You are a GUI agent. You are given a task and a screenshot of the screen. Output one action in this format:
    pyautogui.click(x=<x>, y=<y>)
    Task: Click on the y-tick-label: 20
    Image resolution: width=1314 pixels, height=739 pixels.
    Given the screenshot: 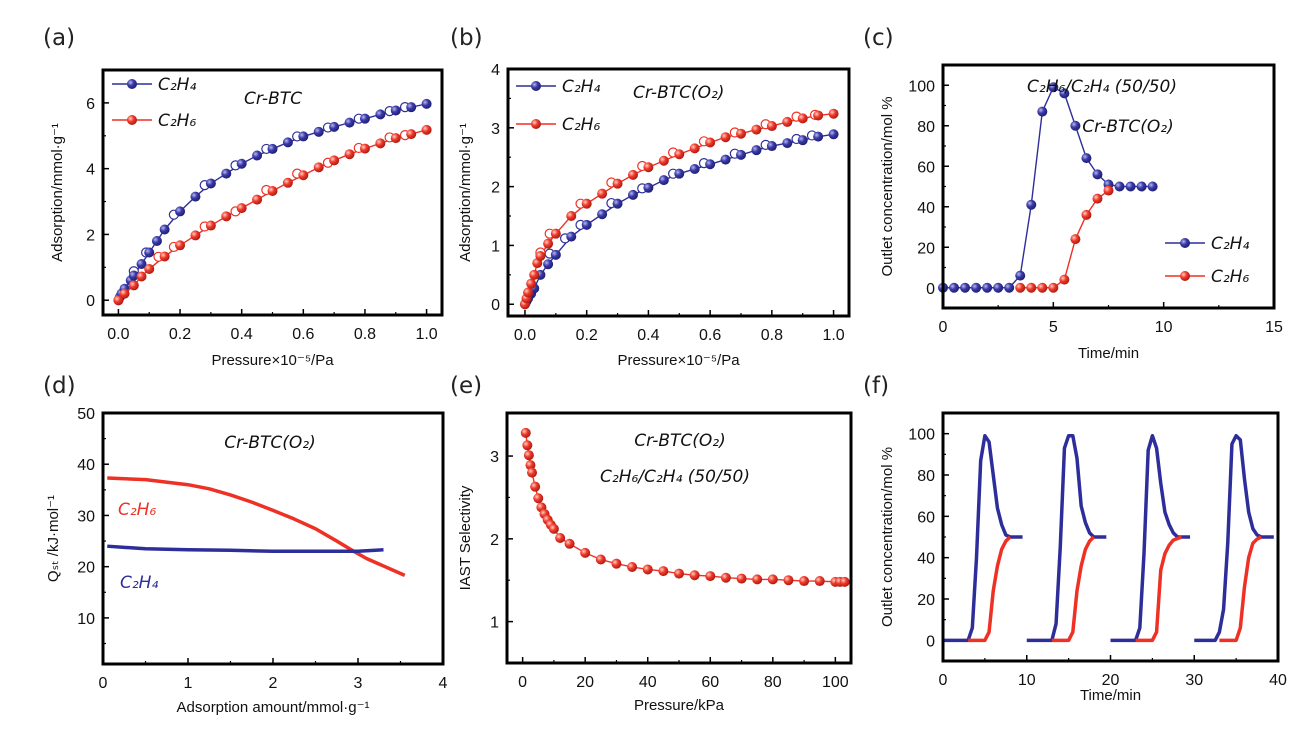 What is the action you would take?
    pyautogui.click(x=926, y=600)
    